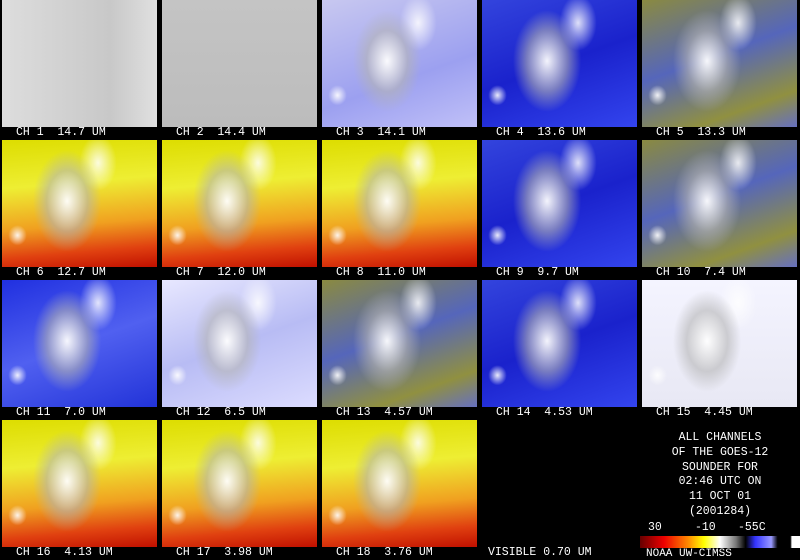 The width and height of the screenshot is (800, 560). What do you see at coordinates (61, 132) in the screenshot?
I see `panel-label: CH 1 14.7 UM` at bounding box center [61, 132].